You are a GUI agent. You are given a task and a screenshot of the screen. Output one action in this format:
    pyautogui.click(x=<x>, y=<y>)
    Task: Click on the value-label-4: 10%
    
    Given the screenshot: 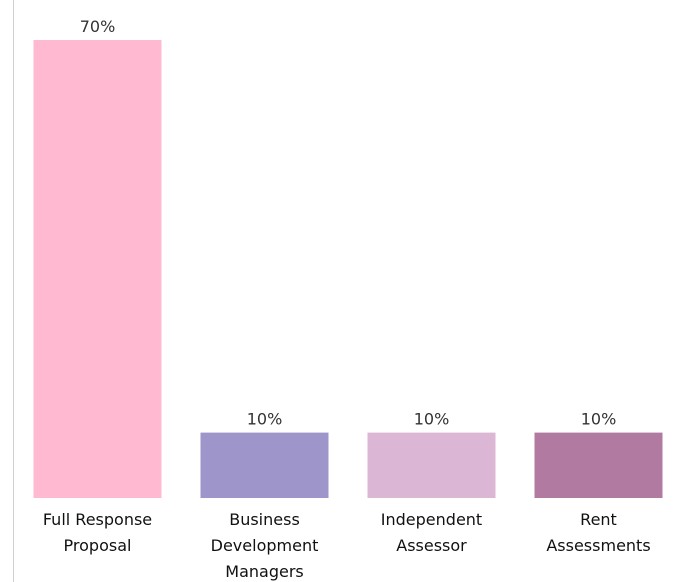 What is the action you would take?
    pyautogui.click(x=599, y=419)
    